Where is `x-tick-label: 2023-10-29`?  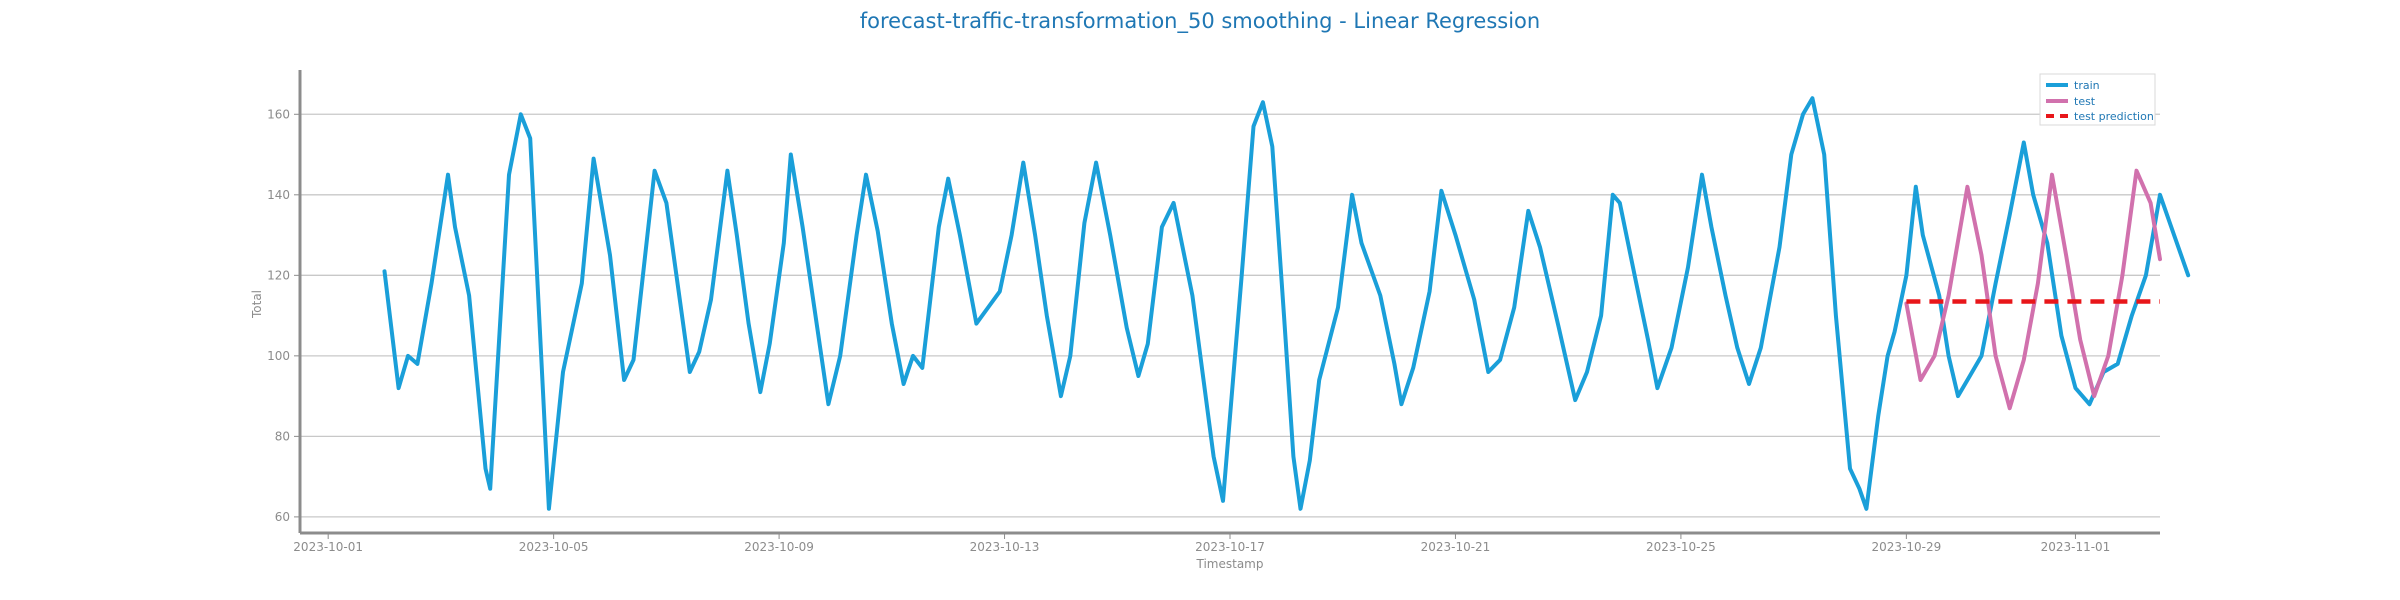
x-tick-label: 2023-10-29 is located at coordinates (1906, 547).